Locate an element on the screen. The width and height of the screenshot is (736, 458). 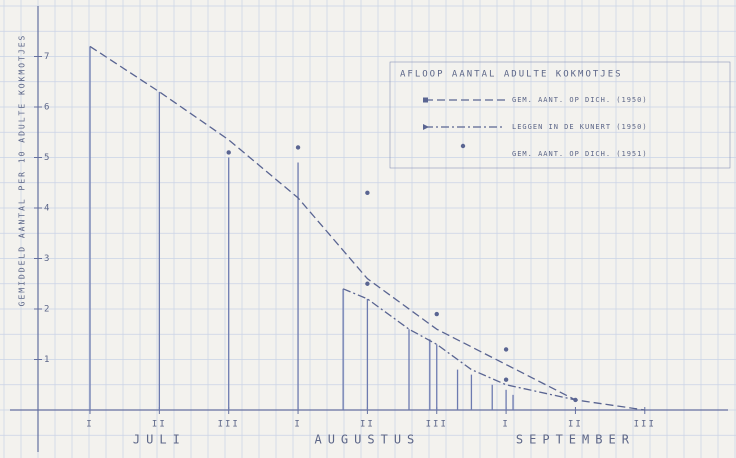
y-tick-label: 3 is located at coordinates (47, 259).